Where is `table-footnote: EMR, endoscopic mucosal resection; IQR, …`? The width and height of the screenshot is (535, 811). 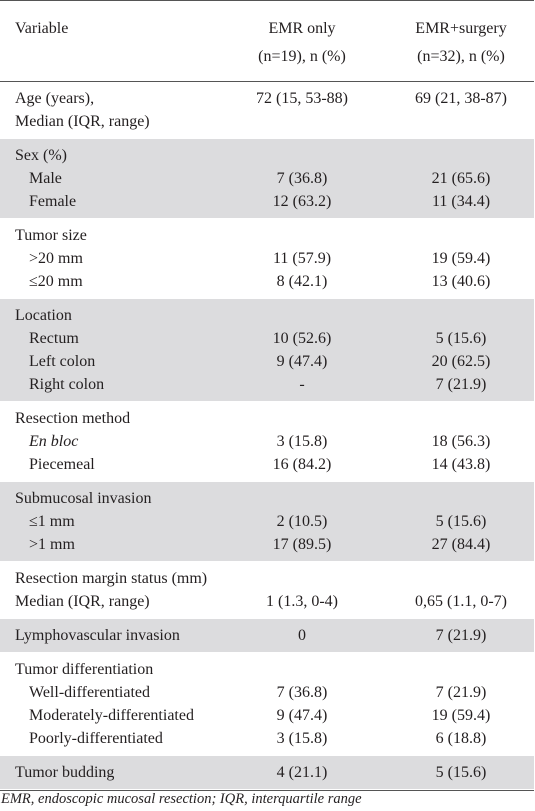 table-footnote: EMR, endoscopic mucosal resection; IQR, … is located at coordinates (181, 799).